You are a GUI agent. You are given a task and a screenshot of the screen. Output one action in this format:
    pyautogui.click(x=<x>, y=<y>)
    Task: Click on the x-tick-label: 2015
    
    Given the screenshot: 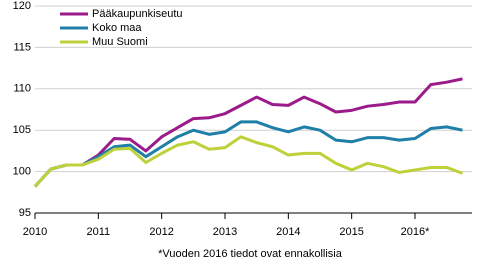 What is the action you would take?
    pyautogui.click(x=351, y=232)
    